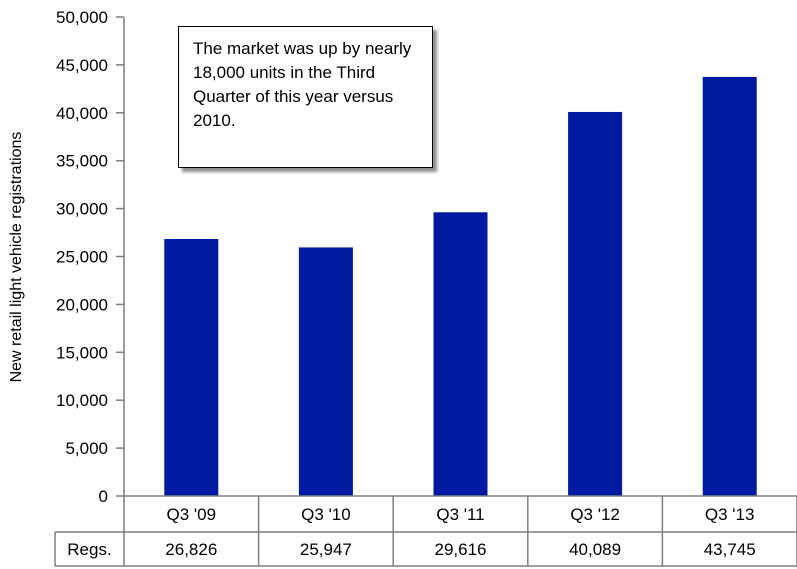 The height and width of the screenshot is (569, 797). I want to click on x-category-label: Q3 '09, so click(192, 514).